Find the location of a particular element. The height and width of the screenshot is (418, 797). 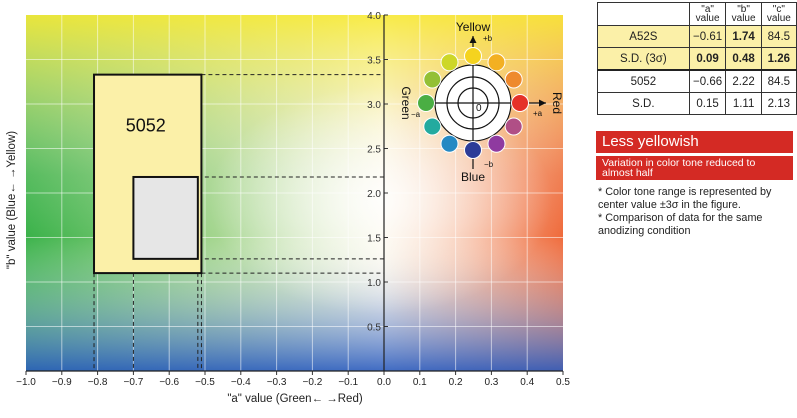

wheel-green-label: Green is located at coordinates (406, 102).